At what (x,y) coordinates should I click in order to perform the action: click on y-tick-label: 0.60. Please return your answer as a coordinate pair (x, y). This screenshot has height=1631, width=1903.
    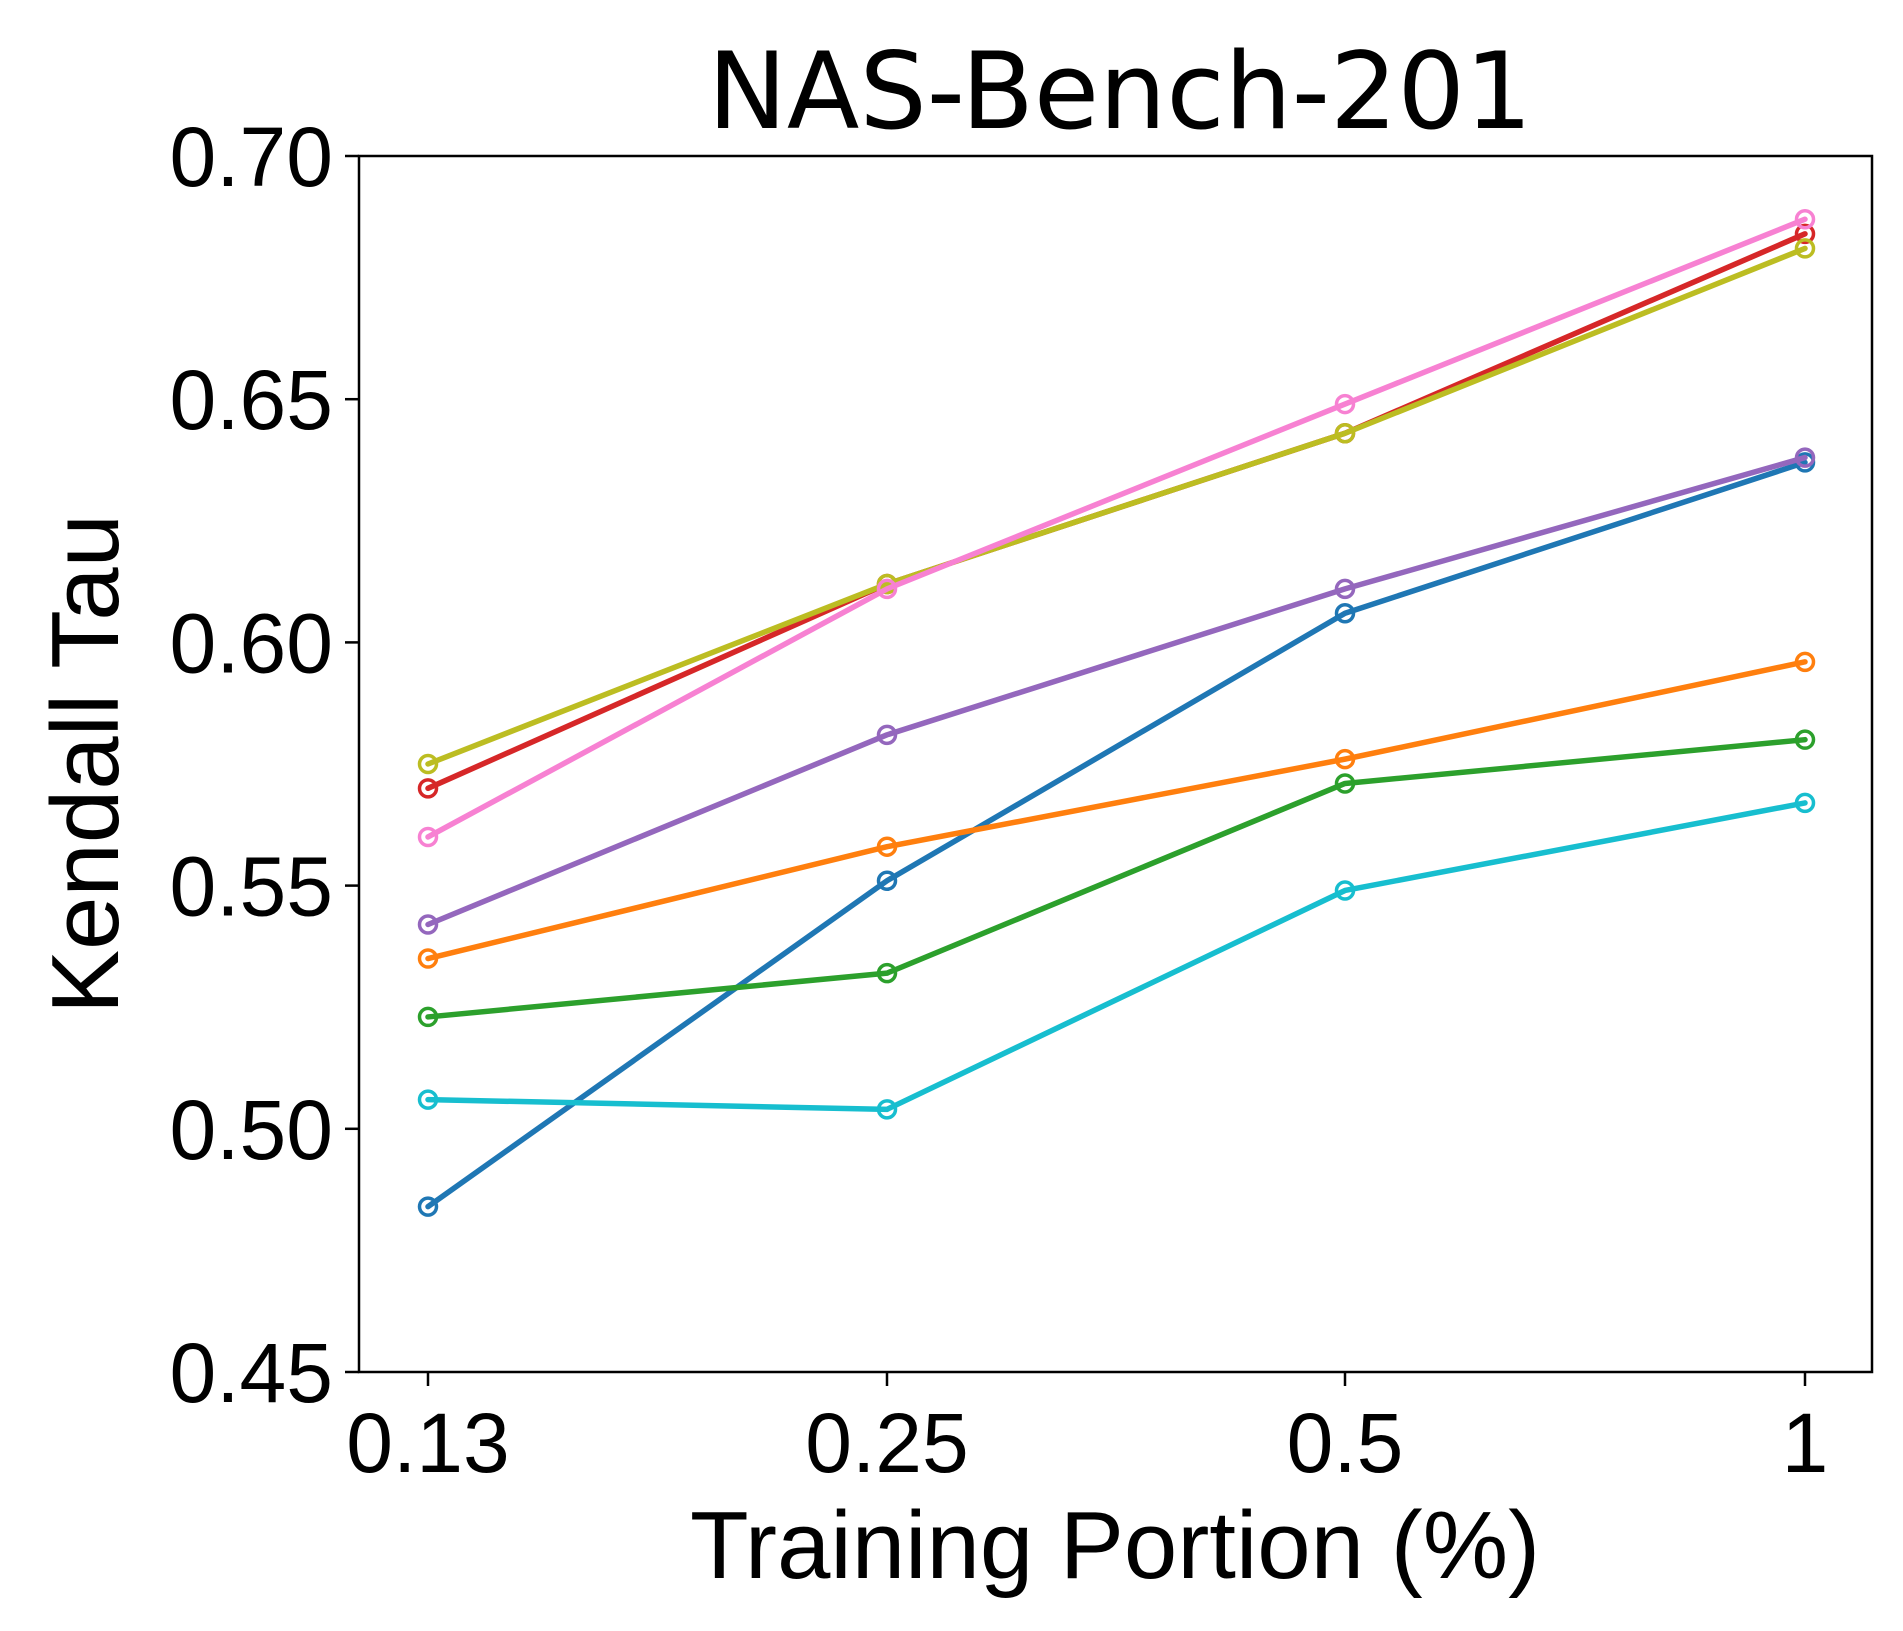
    Looking at the image, I should click on (252, 643).